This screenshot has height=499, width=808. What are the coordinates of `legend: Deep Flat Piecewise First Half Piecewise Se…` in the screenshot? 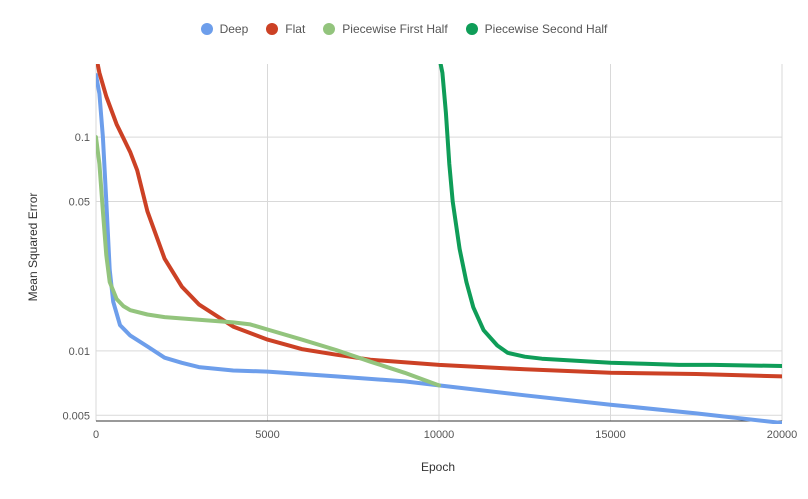 It's located at (404, 29).